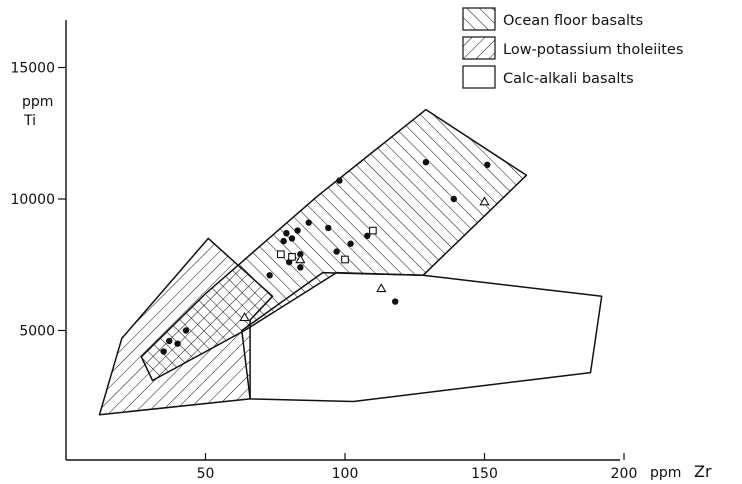 The image size is (742, 484). What do you see at coordinates (479, 48) in the screenshot?
I see `legend-swatch-low-potassium` at bounding box center [479, 48].